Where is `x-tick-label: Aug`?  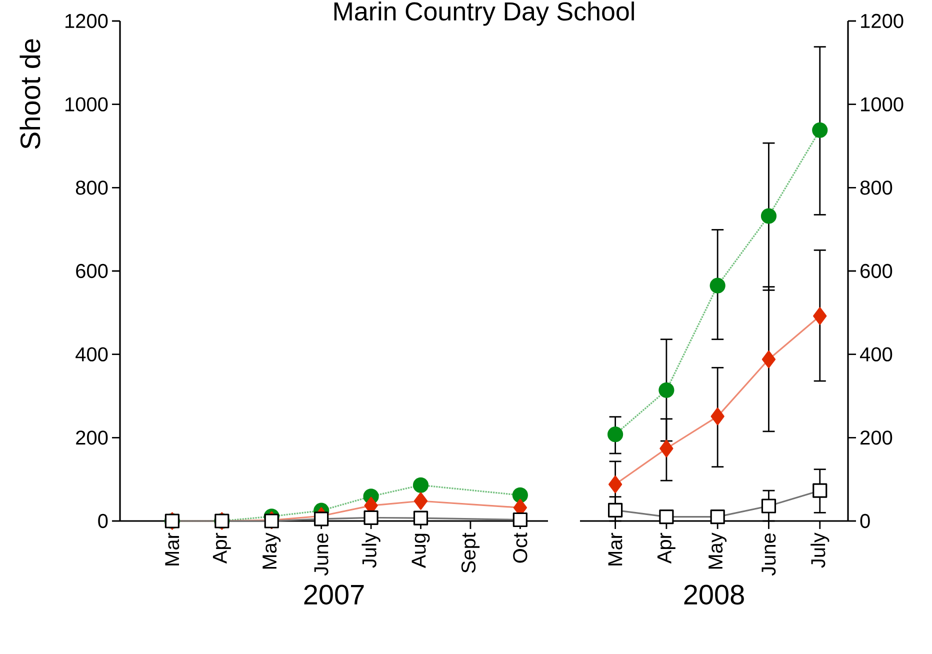
x-tick-label: Aug is located at coordinates (421, 551).